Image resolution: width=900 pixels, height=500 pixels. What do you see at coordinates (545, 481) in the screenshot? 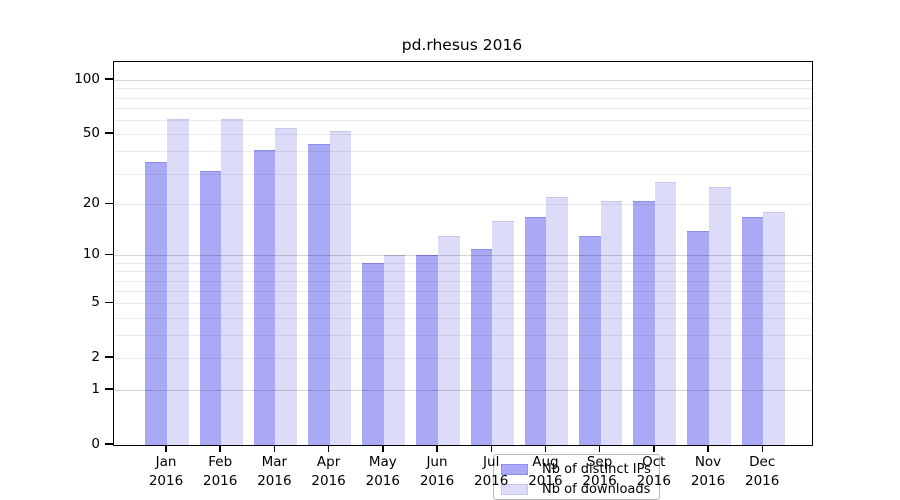
I see `x-axis-year-aug: 2016` at bounding box center [545, 481].